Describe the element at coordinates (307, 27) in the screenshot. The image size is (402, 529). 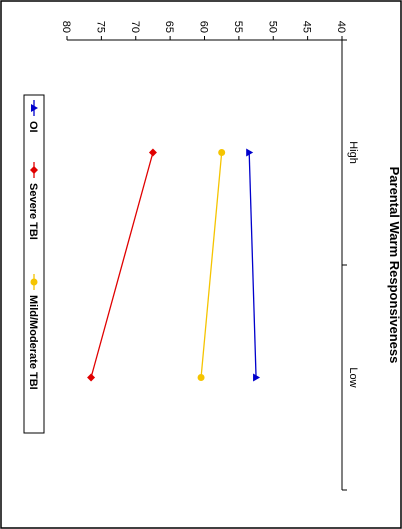
I see `y-tick-label: 45` at that location.